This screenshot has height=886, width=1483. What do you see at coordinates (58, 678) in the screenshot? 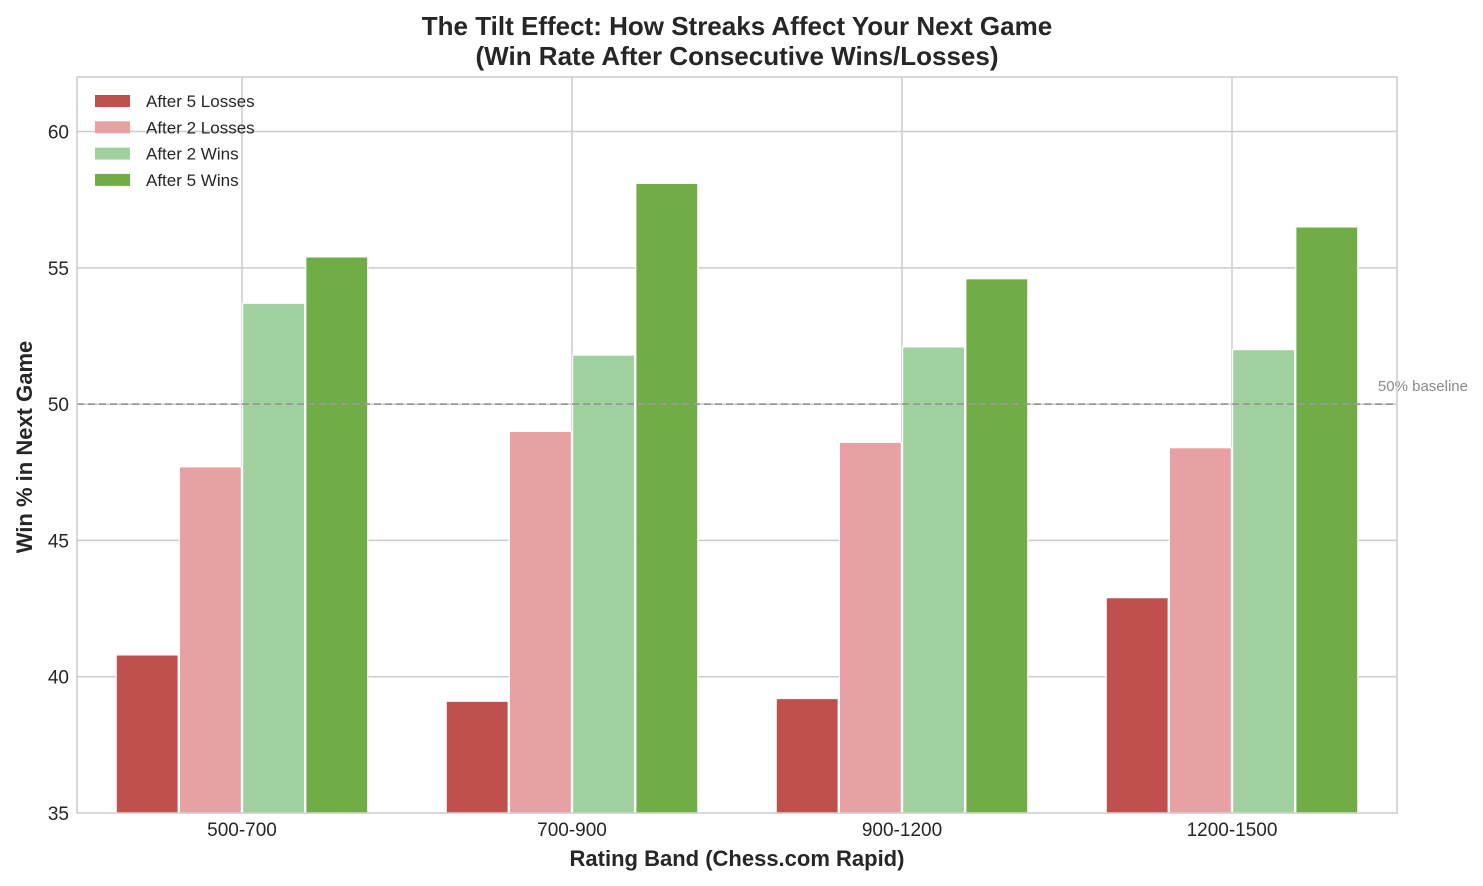
I see `y-tick-label: 40` at bounding box center [58, 678].